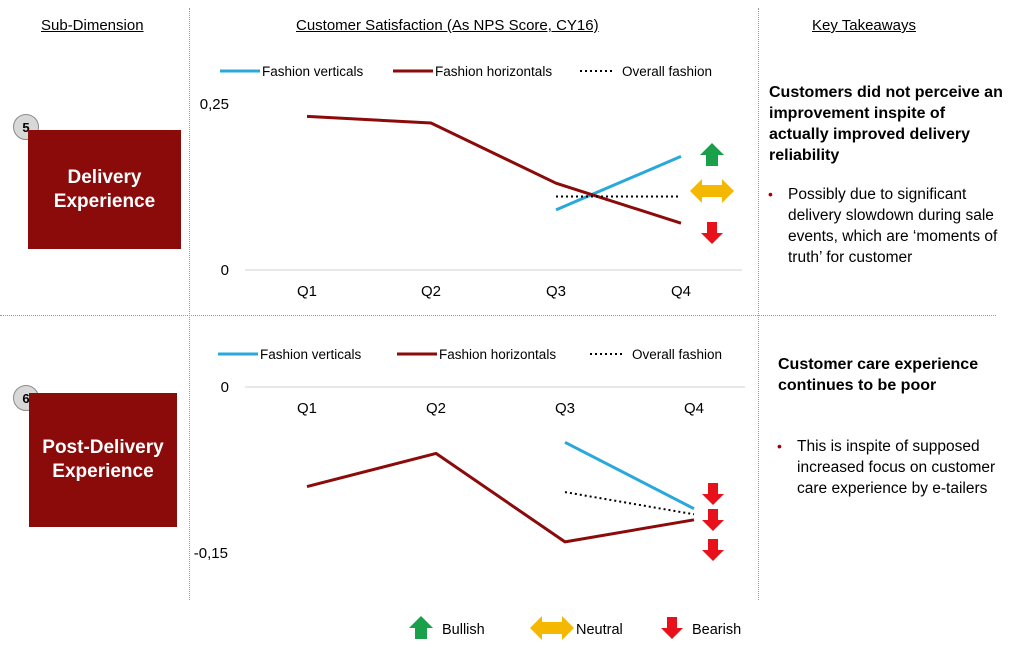  I want to click on dimension-label-line1: Delivery, so click(104, 177).